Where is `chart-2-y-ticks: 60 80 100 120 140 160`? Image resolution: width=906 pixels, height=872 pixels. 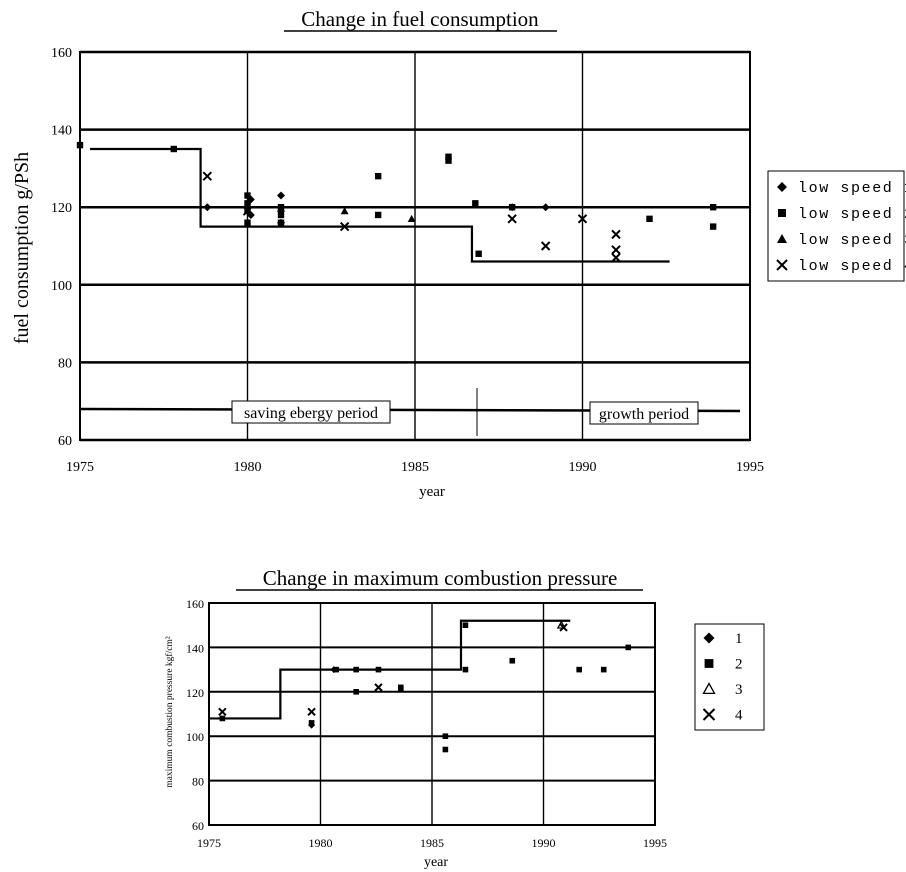
chart-2-y-ticks: 60 80 100 120 140 160 is located at coordinates (195, 715).